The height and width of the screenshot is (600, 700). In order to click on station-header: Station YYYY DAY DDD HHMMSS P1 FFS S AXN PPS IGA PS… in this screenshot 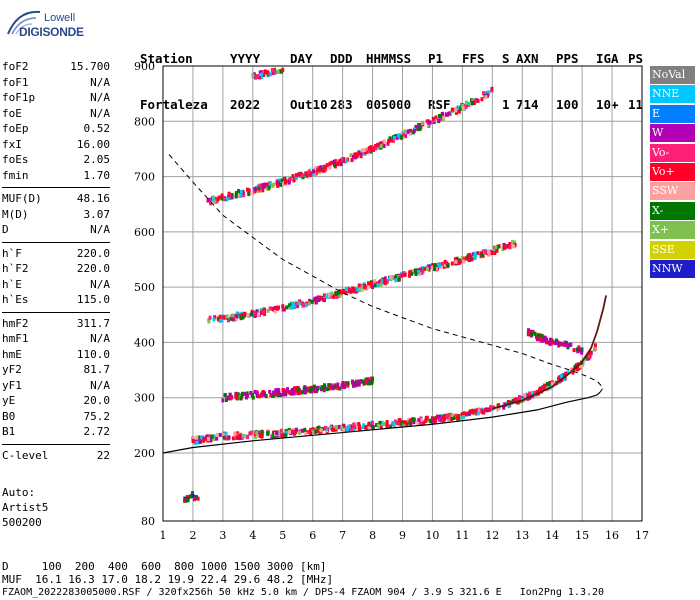, I will do `click(391, 74)`.